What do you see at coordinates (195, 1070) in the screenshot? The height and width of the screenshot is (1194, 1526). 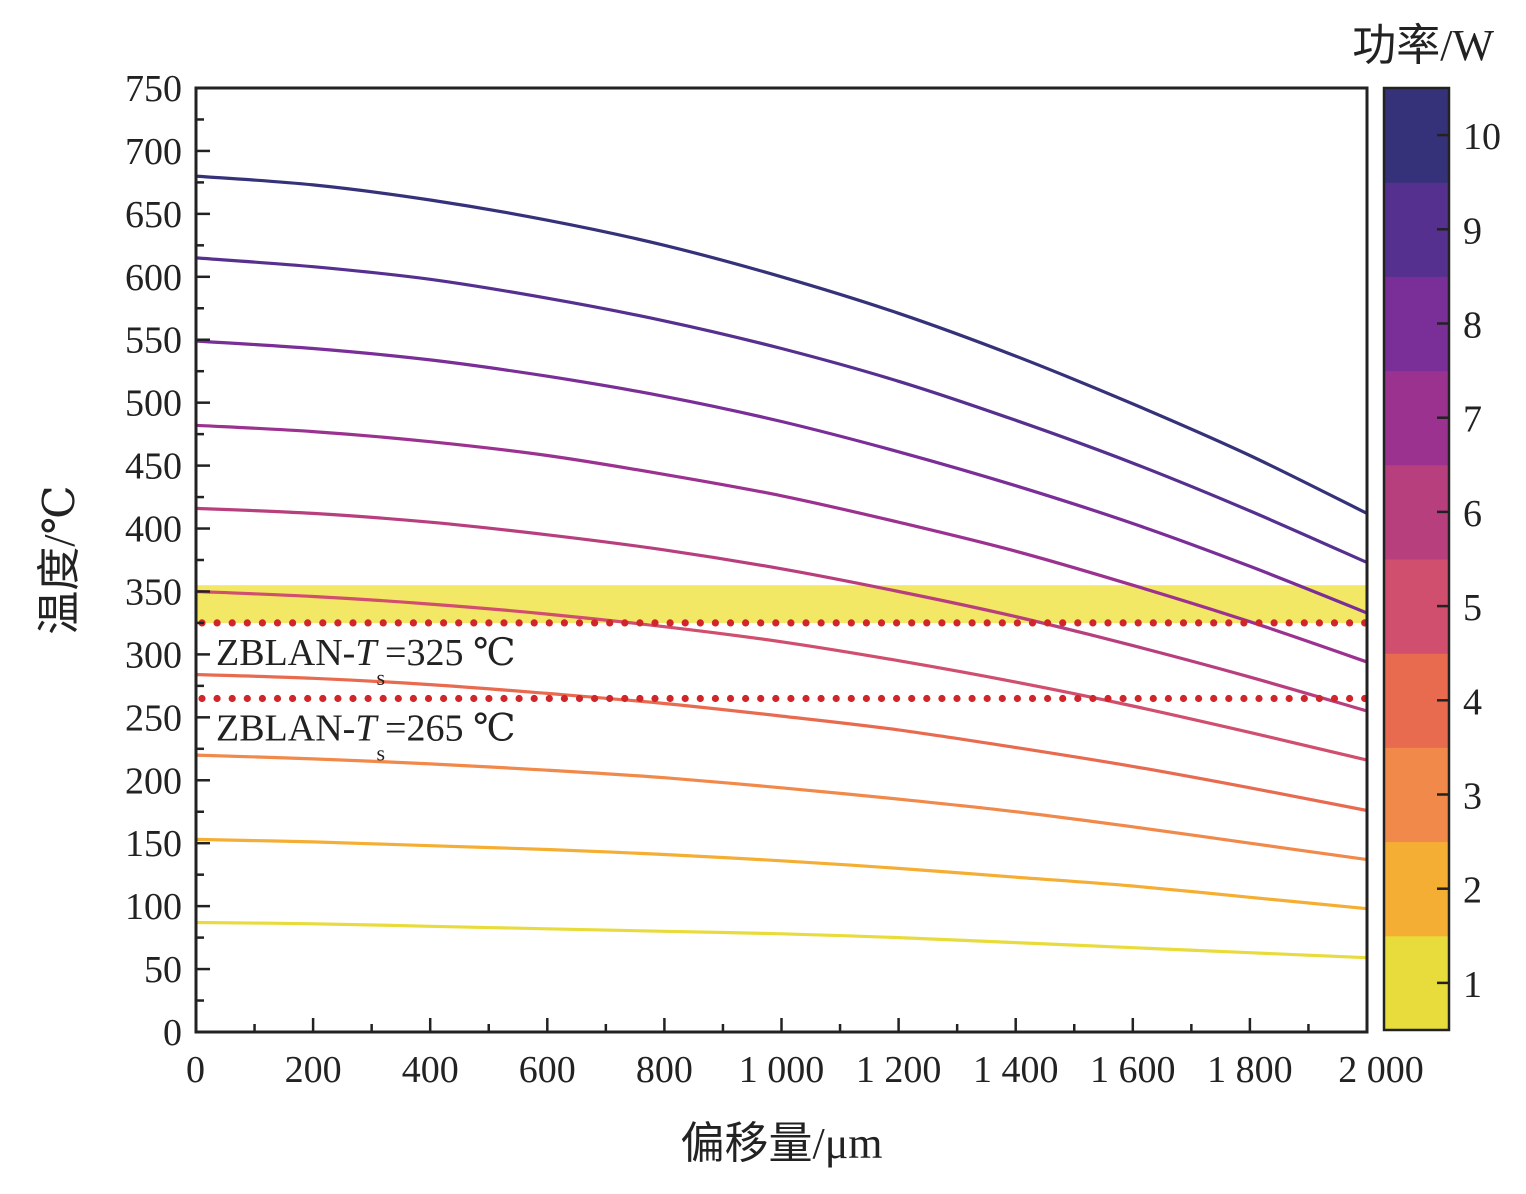 I see `x-tick-label: 0` at bounding box center [195, 1070].